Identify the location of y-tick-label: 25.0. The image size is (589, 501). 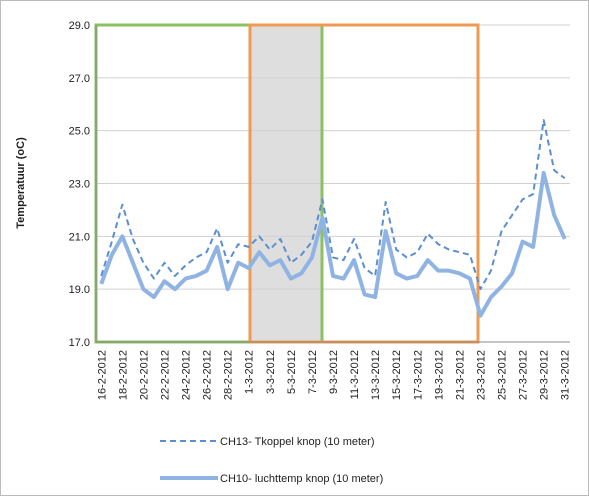
(79, 132).